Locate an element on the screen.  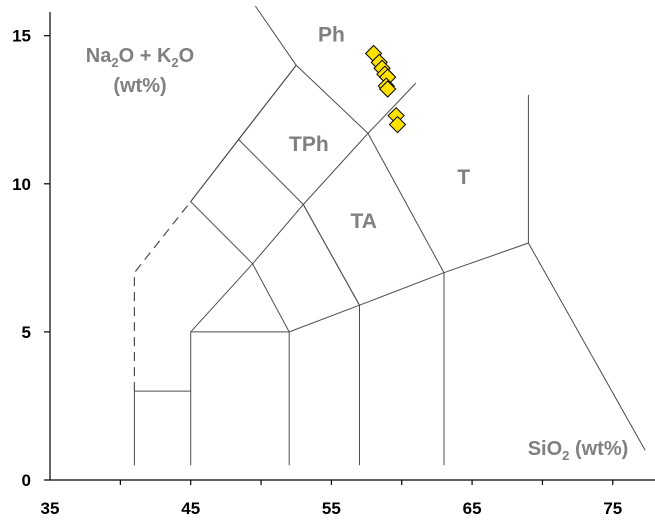
y-axis-title-units: (wt%) is located at coordinates (139, 86).